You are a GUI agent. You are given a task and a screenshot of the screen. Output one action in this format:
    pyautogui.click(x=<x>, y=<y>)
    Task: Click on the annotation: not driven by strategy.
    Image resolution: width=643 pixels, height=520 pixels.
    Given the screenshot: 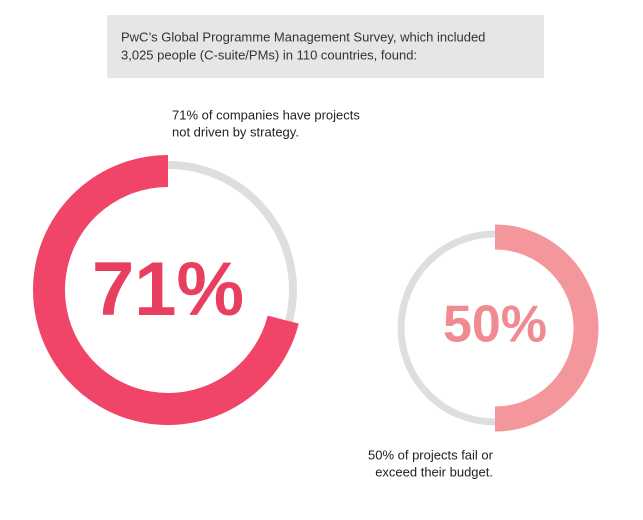 What is the action you would take?
    pyautogui.click(x=235, y=131)
    